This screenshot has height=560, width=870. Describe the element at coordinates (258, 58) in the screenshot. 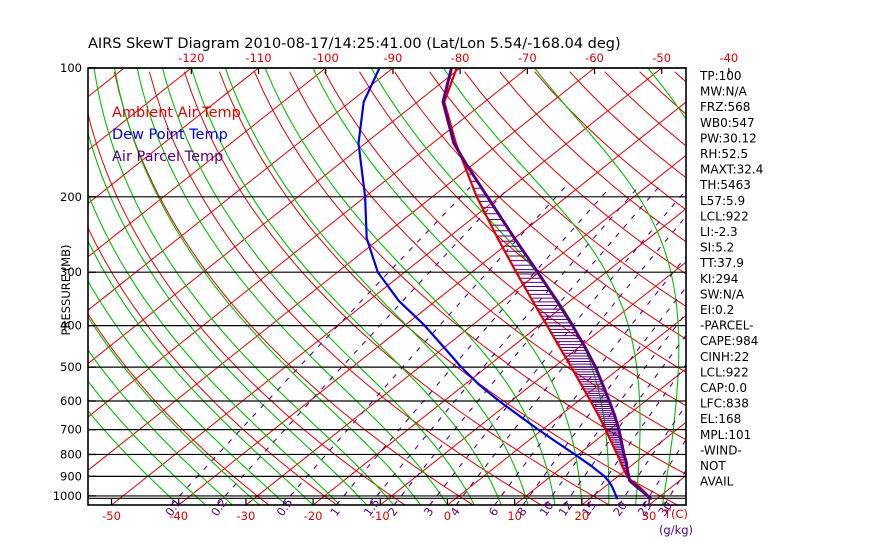

I see `top-temp-label--110: -110` at that location.